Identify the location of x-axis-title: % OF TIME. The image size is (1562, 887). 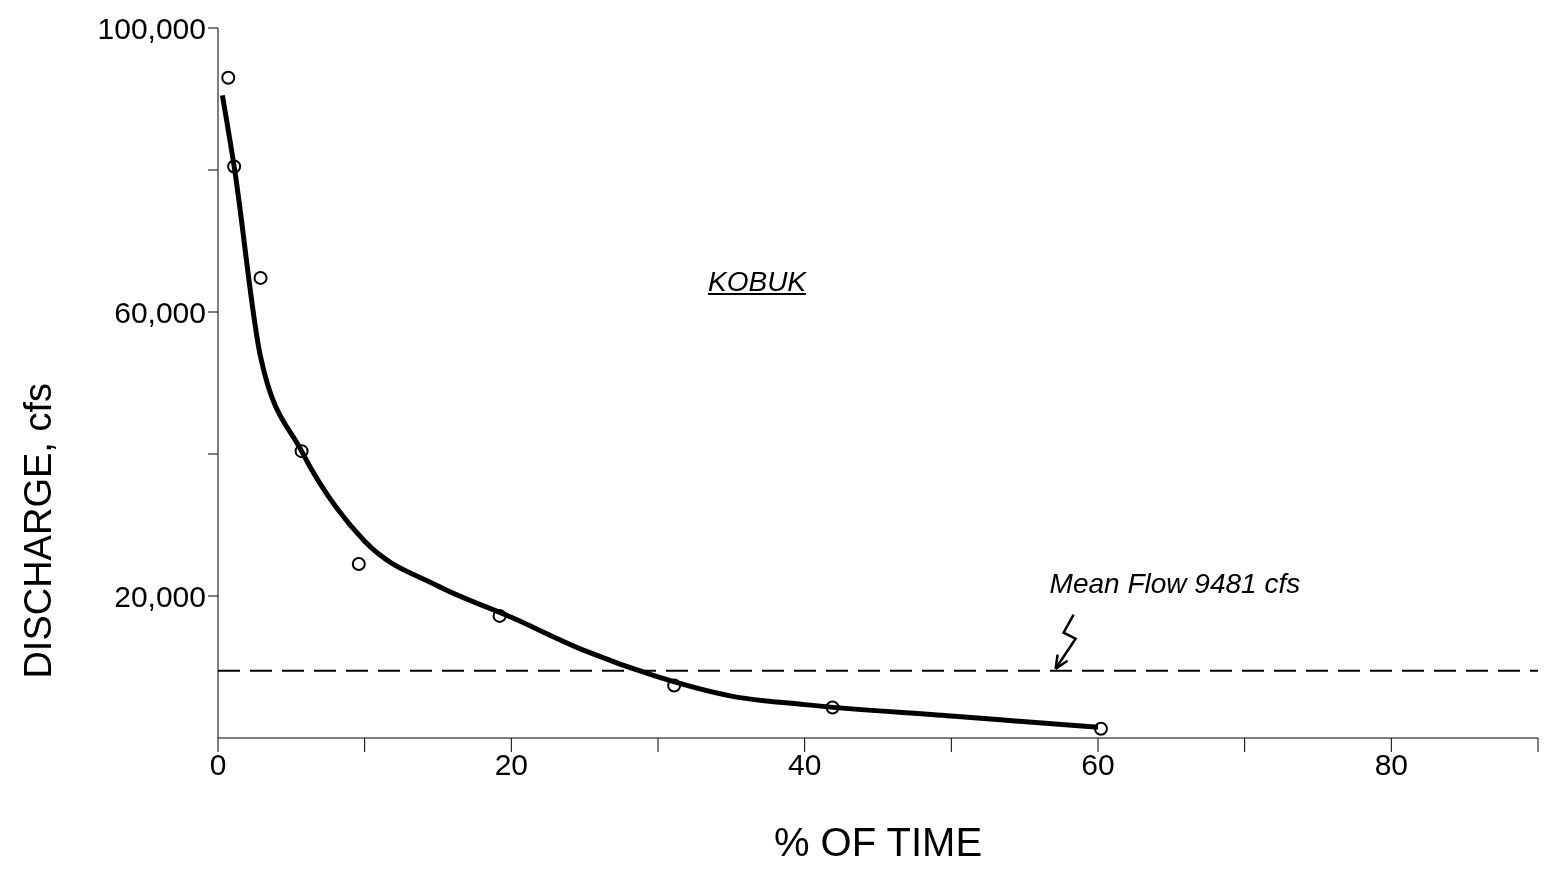
(878, 842).